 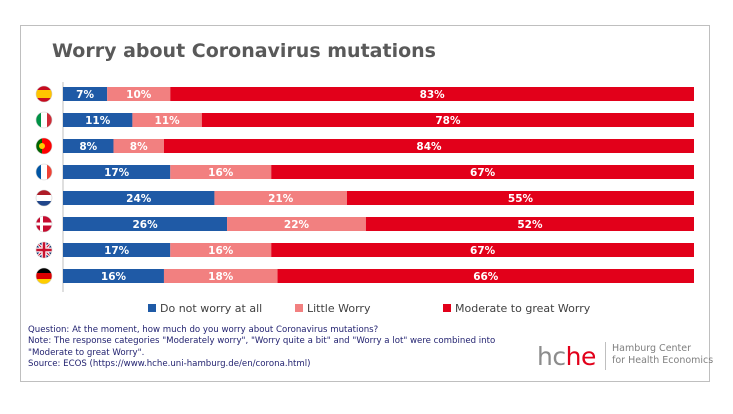 I want to click on data-label-nl-1: 21%, so click(x=281, y=199).